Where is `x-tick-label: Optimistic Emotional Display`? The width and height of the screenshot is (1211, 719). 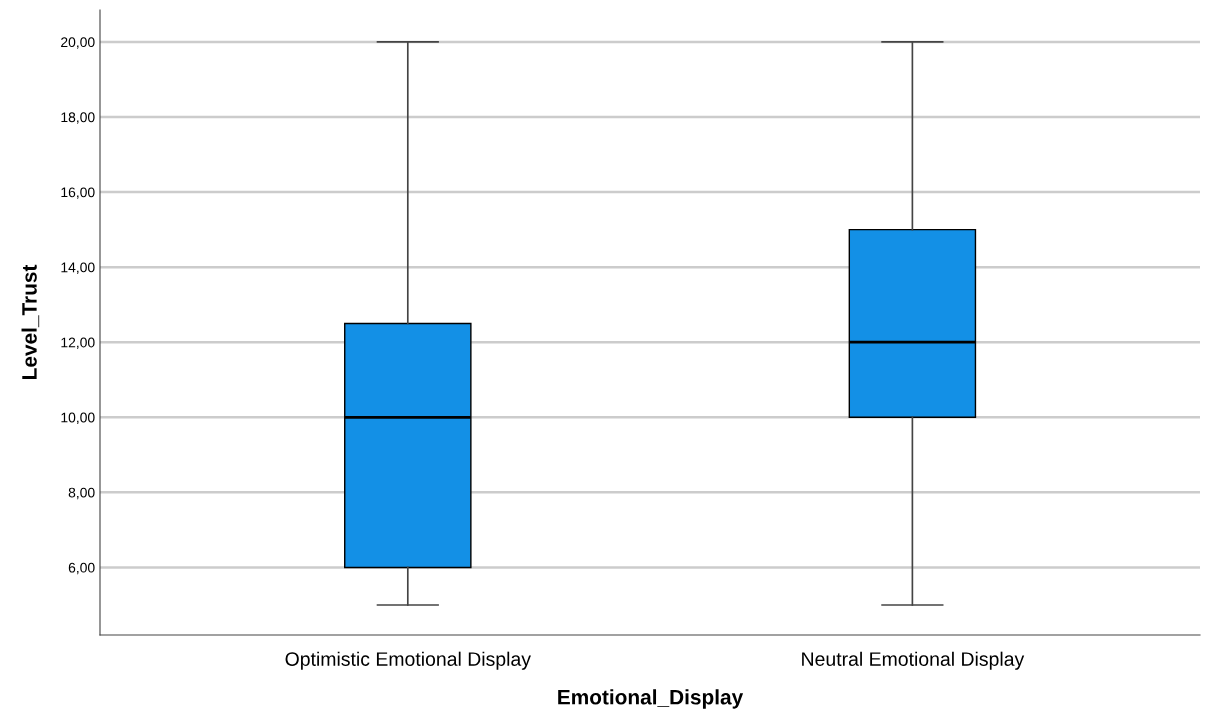 x-tick-label: Optimistic Emotional Display is located at coordinates (408, 660).